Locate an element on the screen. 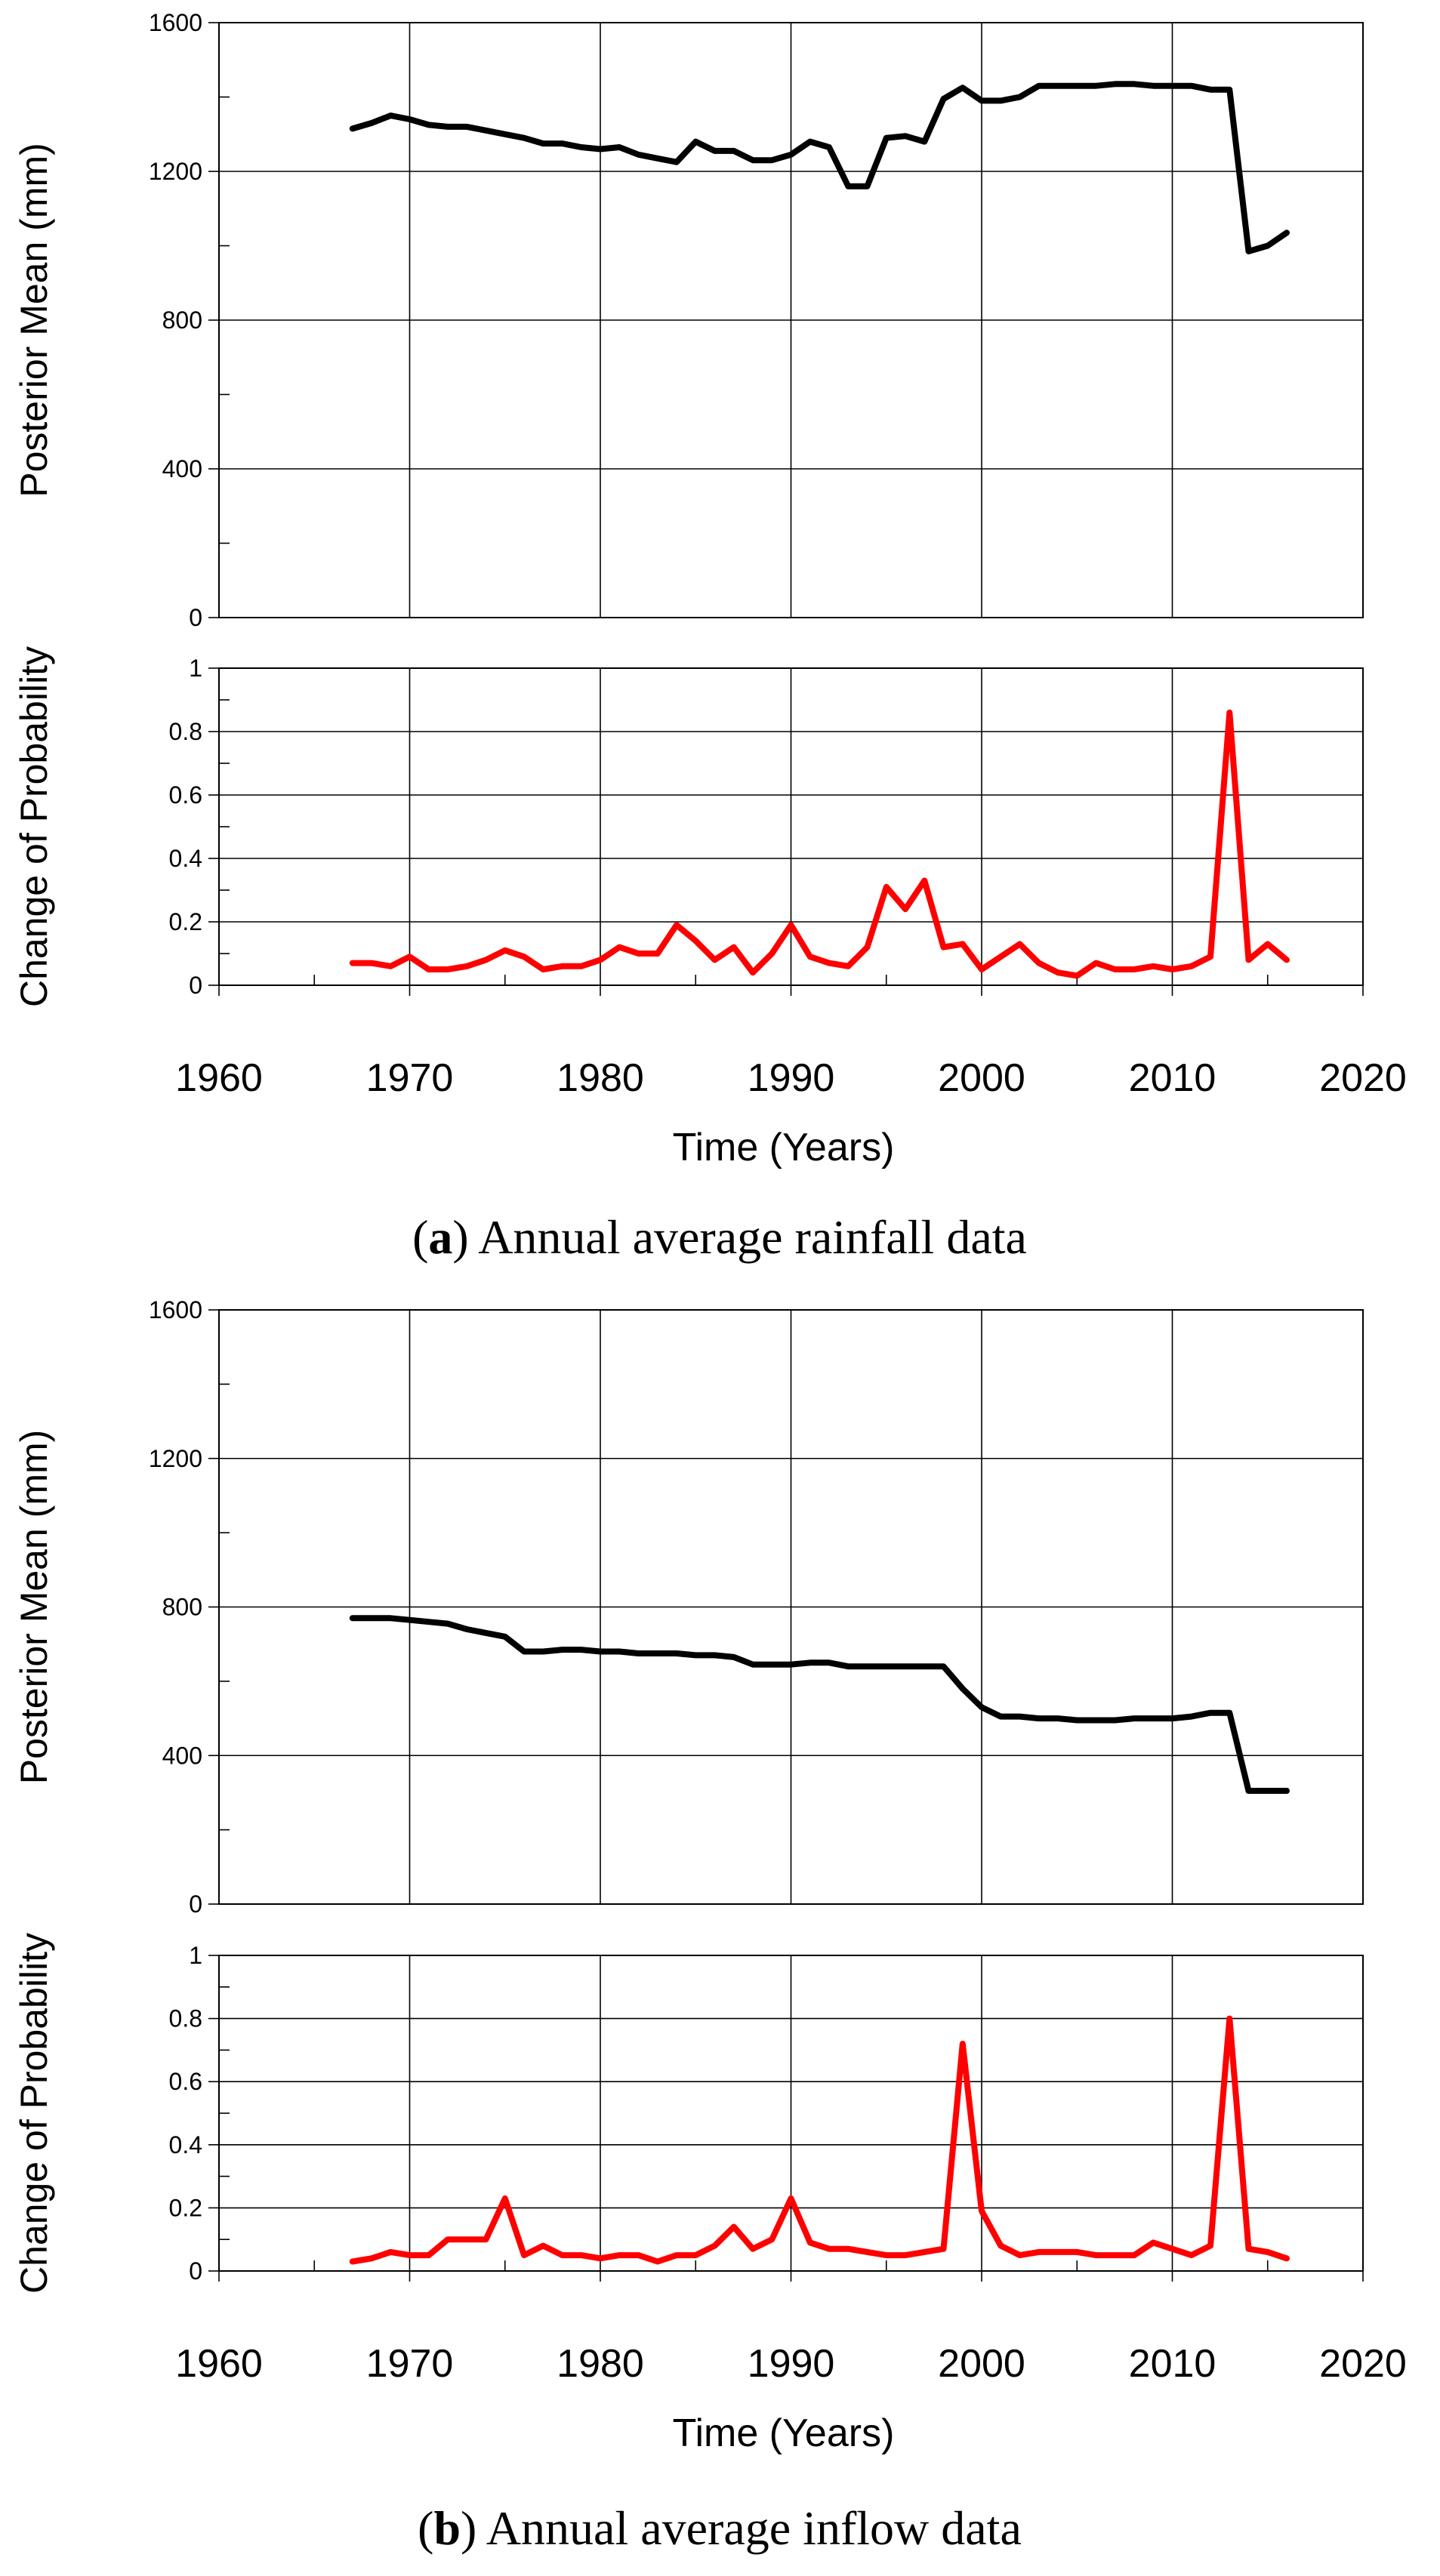 The width and height of the screenshot is (1440, 2576). caption-text: ) Annual average rainfall data is located at coordinates (739, 1237).